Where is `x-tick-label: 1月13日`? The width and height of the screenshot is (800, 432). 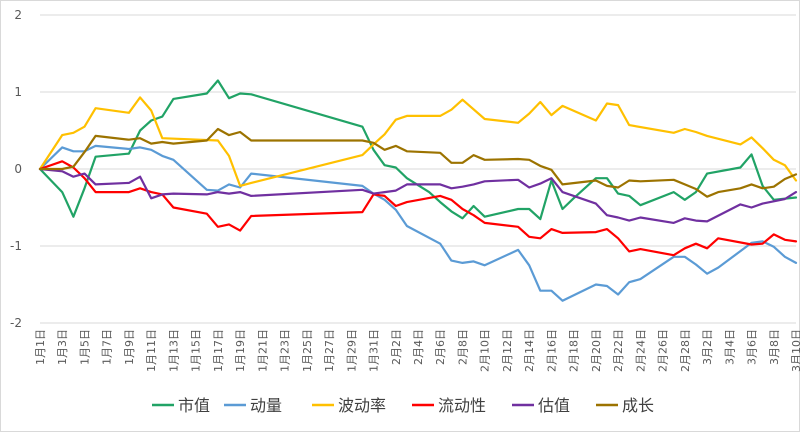
x-tick-label: 1月13日 is located at coordinates (173, 350).